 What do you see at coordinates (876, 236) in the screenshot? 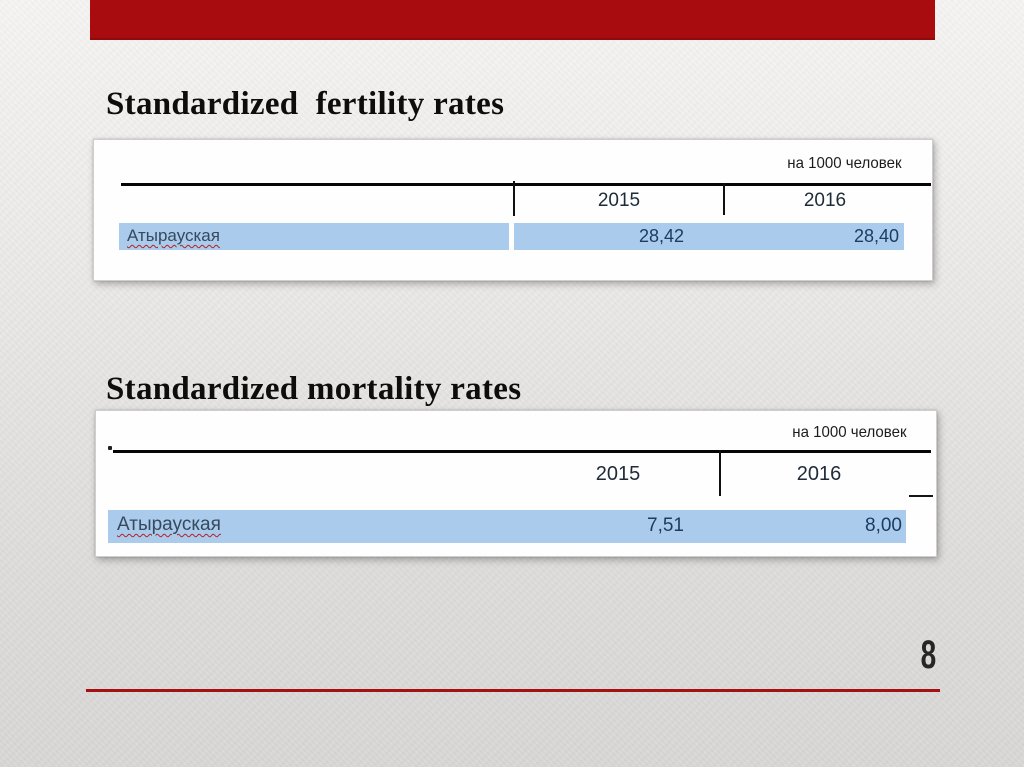
I see `fertility-value-2016: 28,40` at bounding box center [876, 236].